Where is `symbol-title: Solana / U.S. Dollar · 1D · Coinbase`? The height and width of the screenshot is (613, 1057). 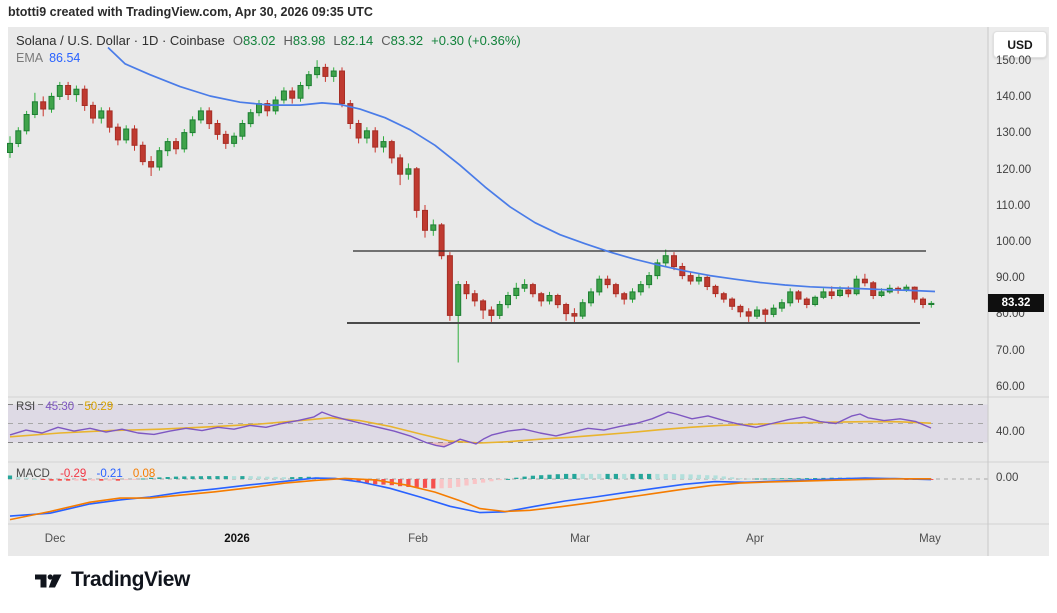 symbol-title: Solana / U.S. Dollar · 1D · Coinbase is located at coordinates (120, 40).